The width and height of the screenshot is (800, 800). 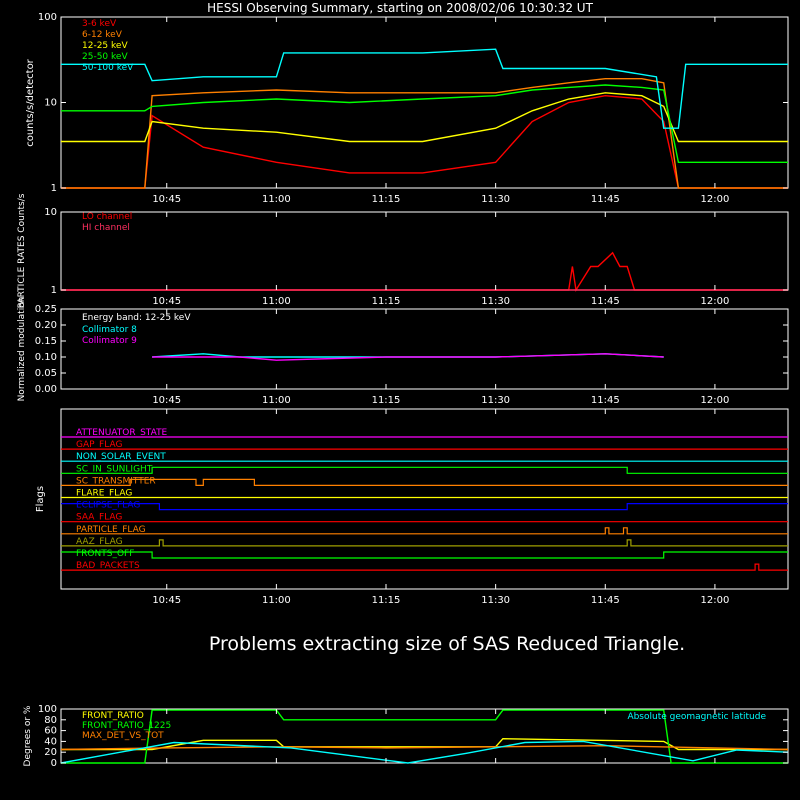 I want to click on flags-series-aaz-flag, so click(x=424, y=543).